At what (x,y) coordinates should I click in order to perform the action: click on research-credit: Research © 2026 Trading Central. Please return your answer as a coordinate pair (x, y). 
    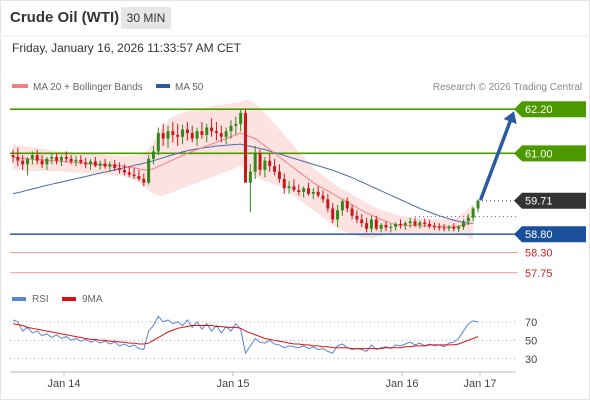
    Looking at the image, I should click on (507, 87).